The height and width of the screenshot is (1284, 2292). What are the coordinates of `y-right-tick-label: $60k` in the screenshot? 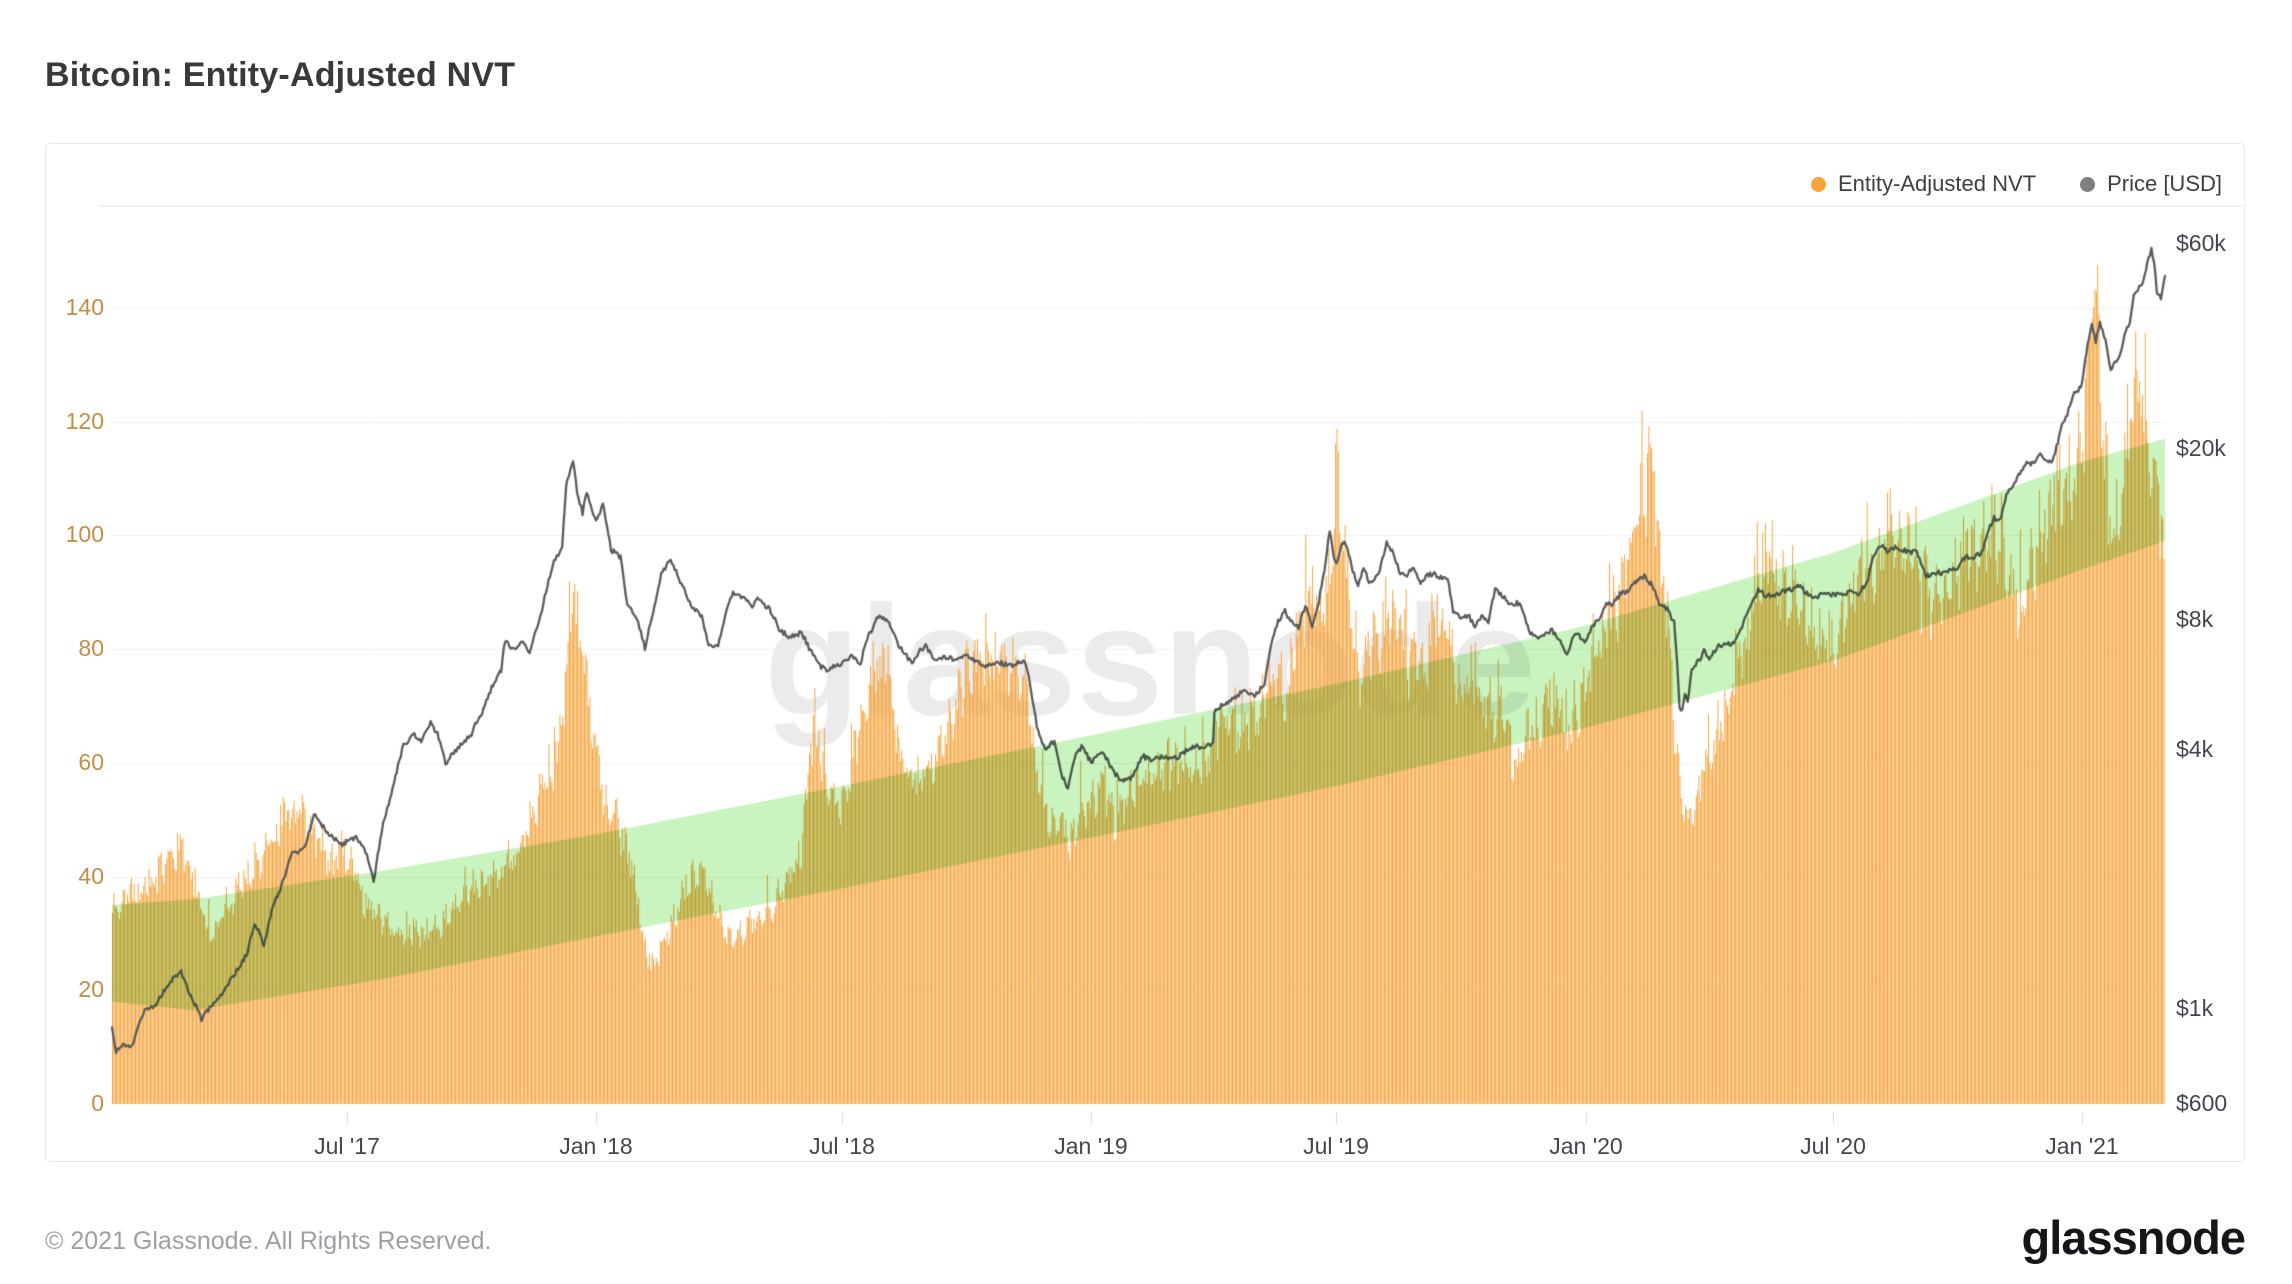 It's located at (2201, 243).